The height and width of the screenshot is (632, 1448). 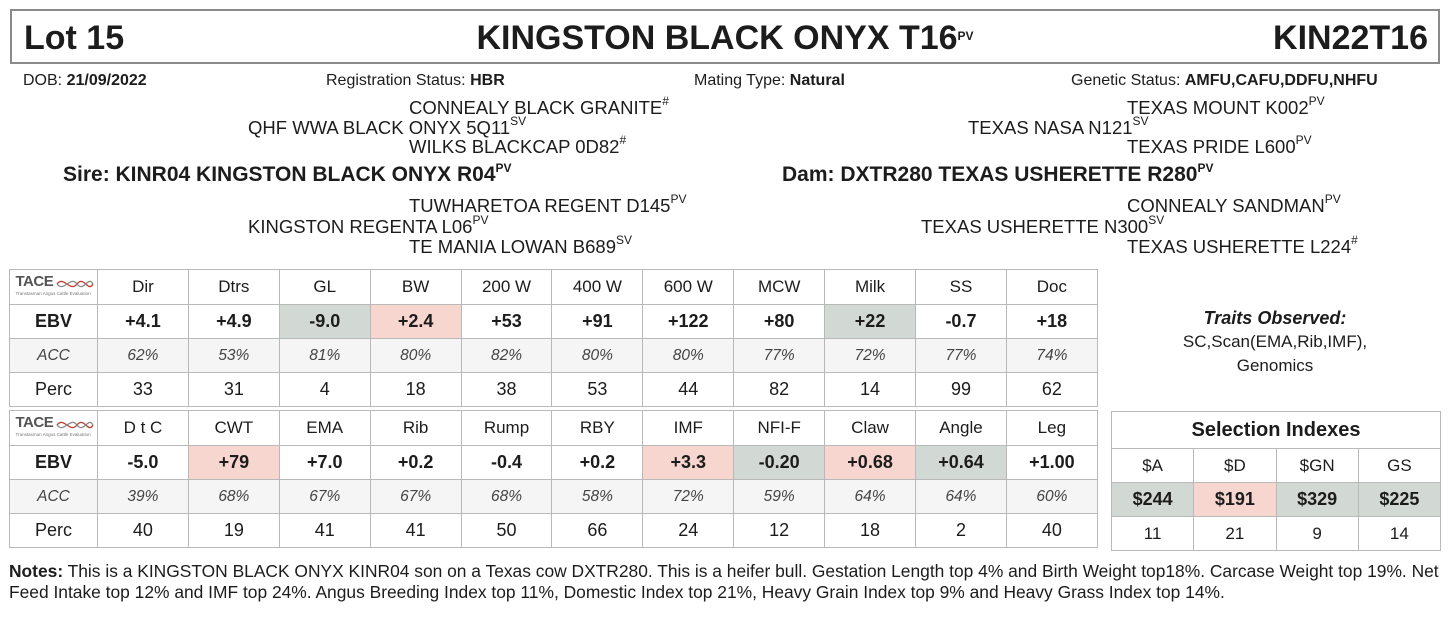 I want to click on trait-header: 400 W, so click(x=597, y=287).